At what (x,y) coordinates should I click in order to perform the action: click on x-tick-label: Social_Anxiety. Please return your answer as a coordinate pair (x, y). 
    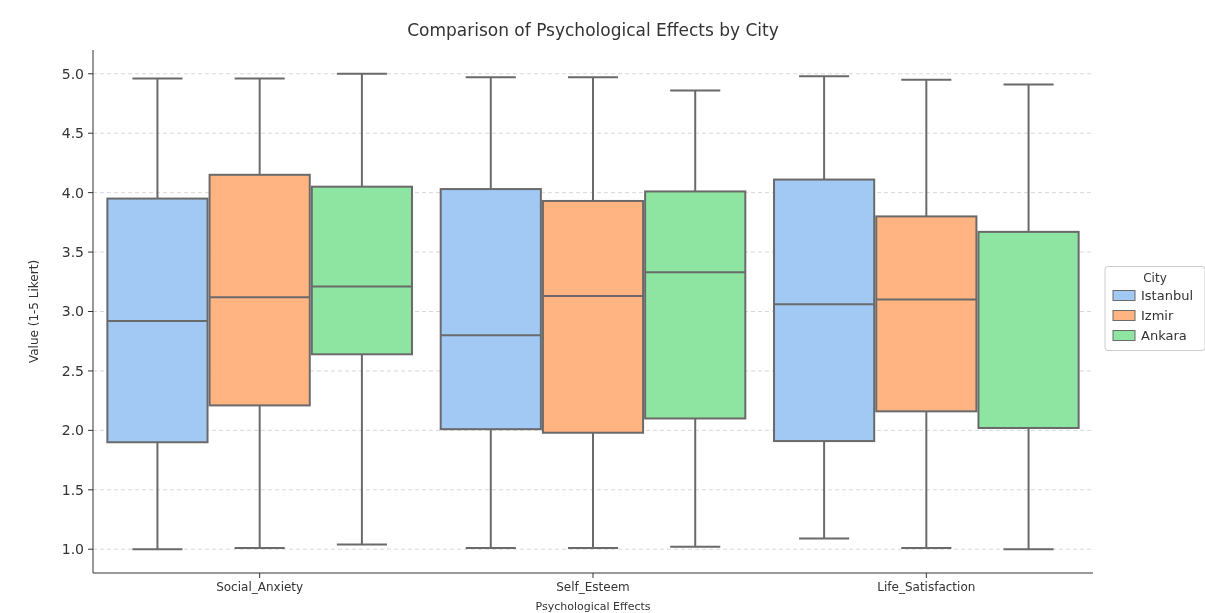
    Looking at the image, I should click on (260, 587).